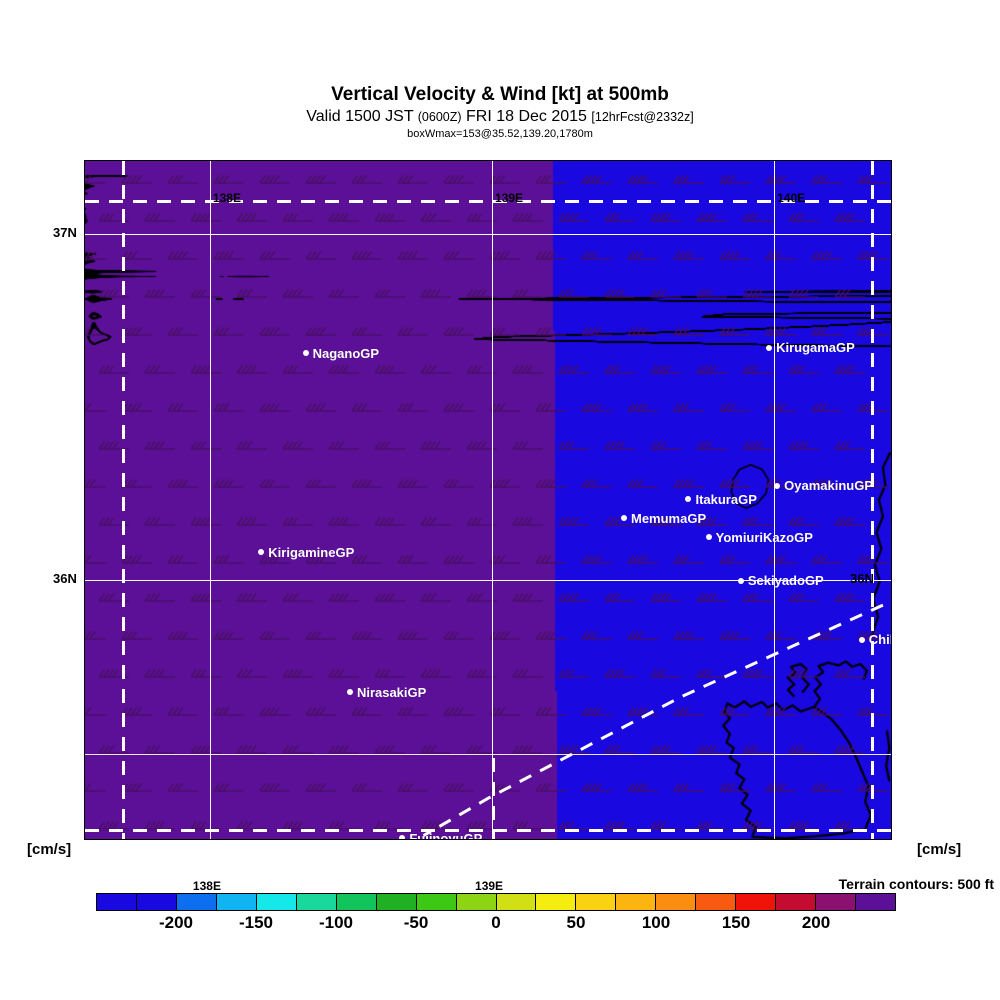 This screenshot has width=1000, height=1000. What do you see at coordinates (391, 692) in the screenshot?
I see `station-label: NirasakiGP` at bounding box center [391, 692].